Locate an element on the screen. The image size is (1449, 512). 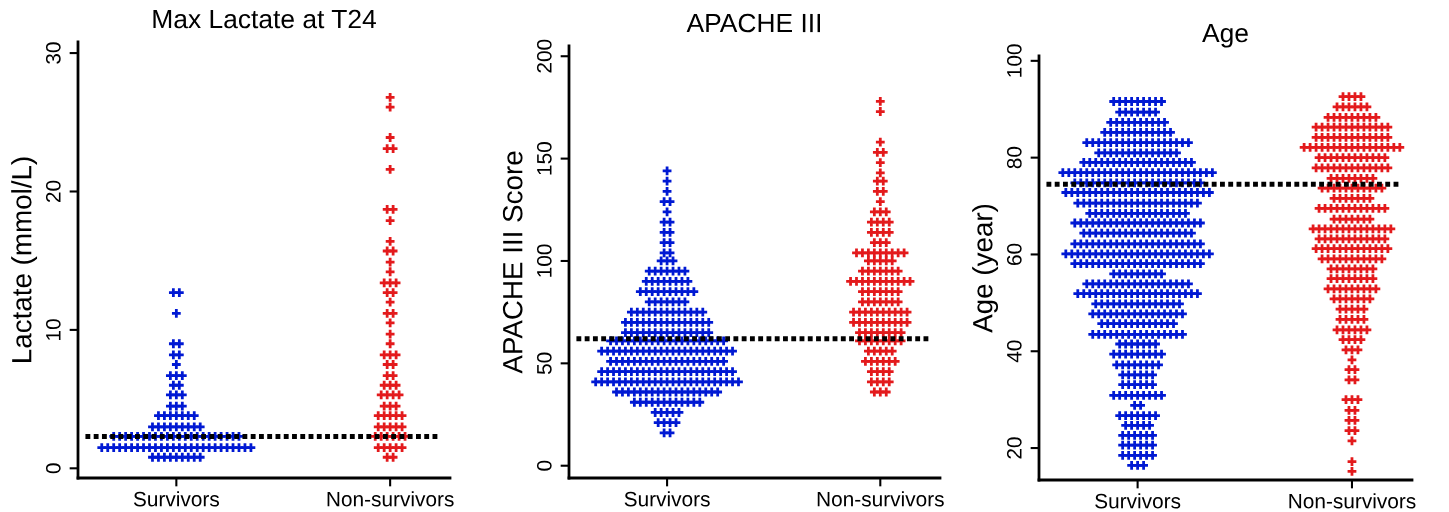
y-axis-title: APACHE III Score is located at coordinates (512, 262).